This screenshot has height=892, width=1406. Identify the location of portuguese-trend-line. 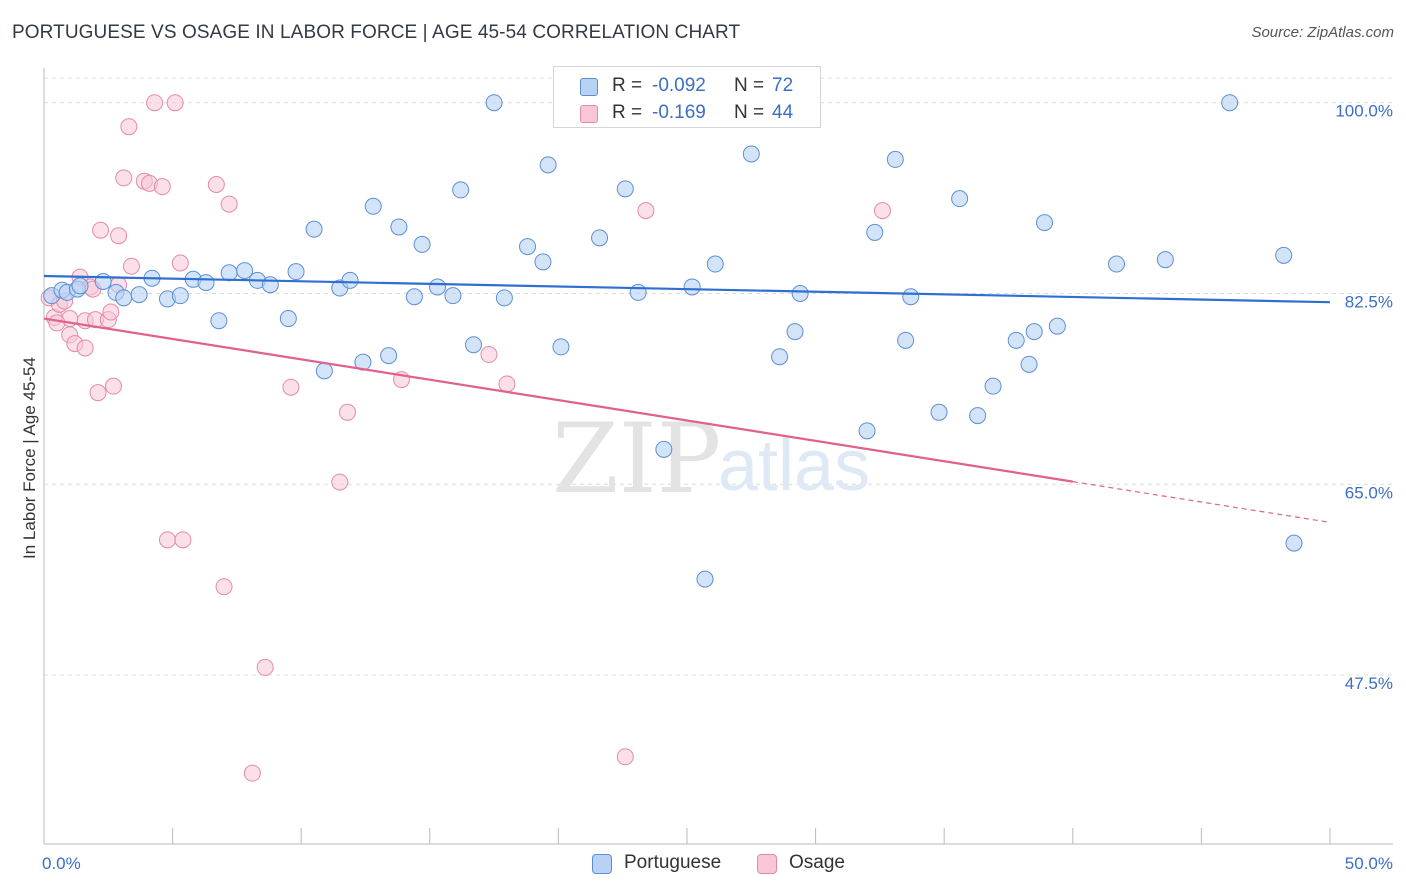
(687, 289).